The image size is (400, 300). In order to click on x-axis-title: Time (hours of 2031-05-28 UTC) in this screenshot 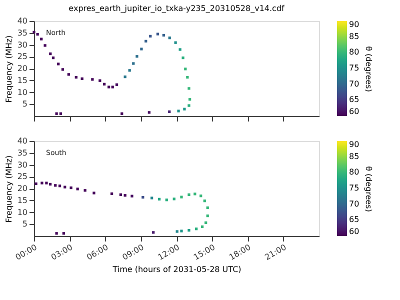, I will do `click(177, 269)`.